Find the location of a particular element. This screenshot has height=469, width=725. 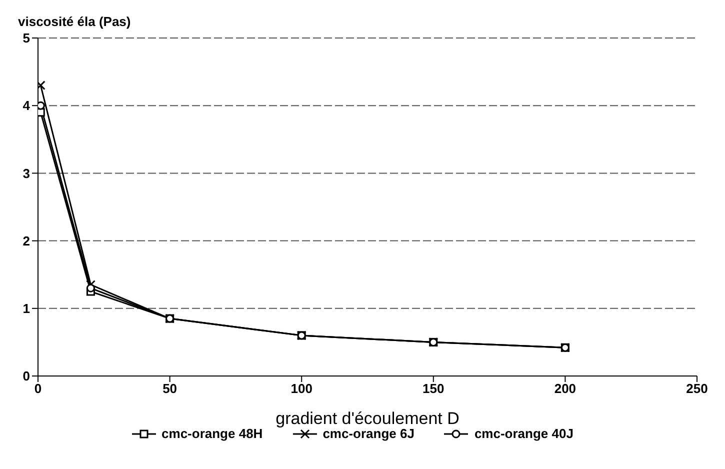

y-tick-label: 0 is located at coordinates (26, 376).